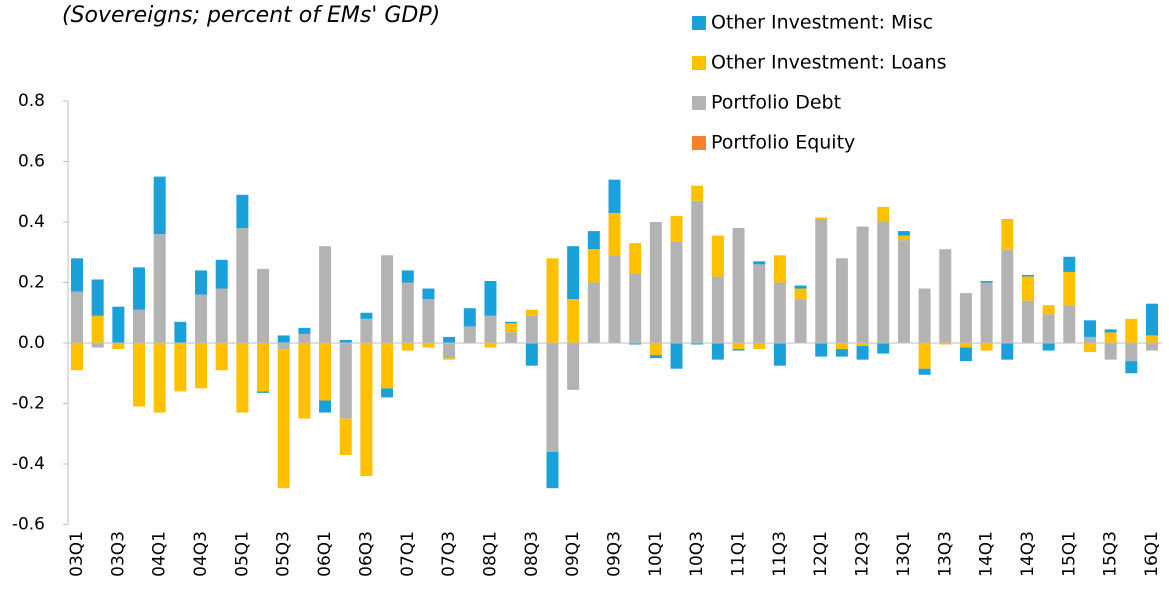 The width and height of the screenshot is (1169, 596). I want to click on x-tick-label: 12Q1, so click(821, 554).